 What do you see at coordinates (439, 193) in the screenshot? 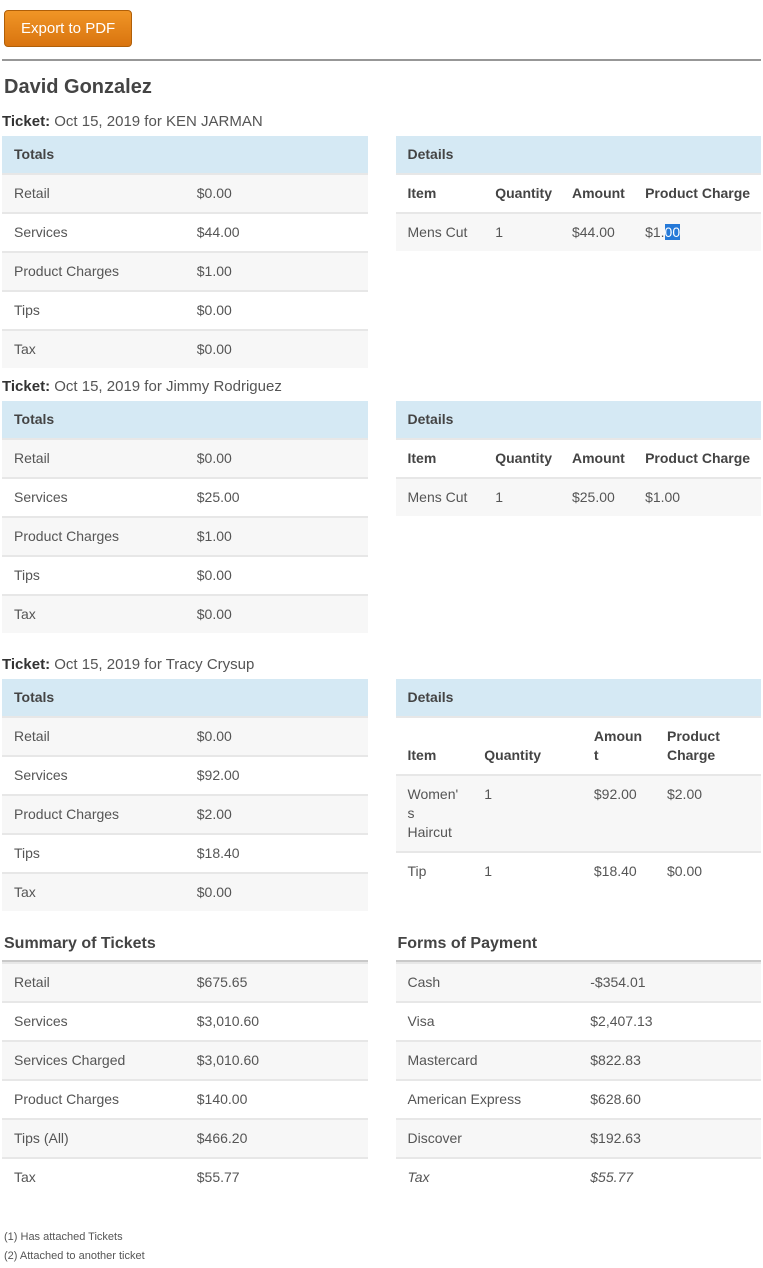
I see `column-header-item: Item` at bounding box center [439, 193].